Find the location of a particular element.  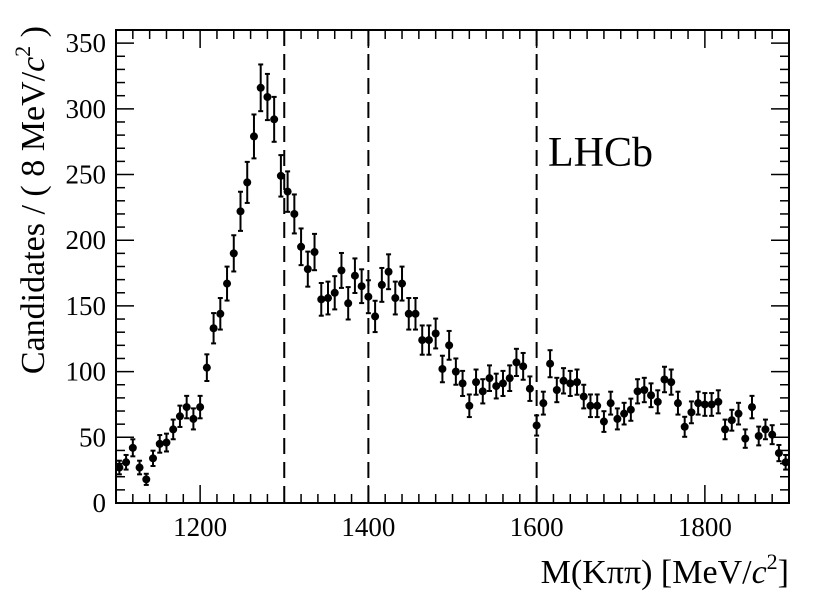

lhcb-label: LHCb is located at coordinates (600, 153).